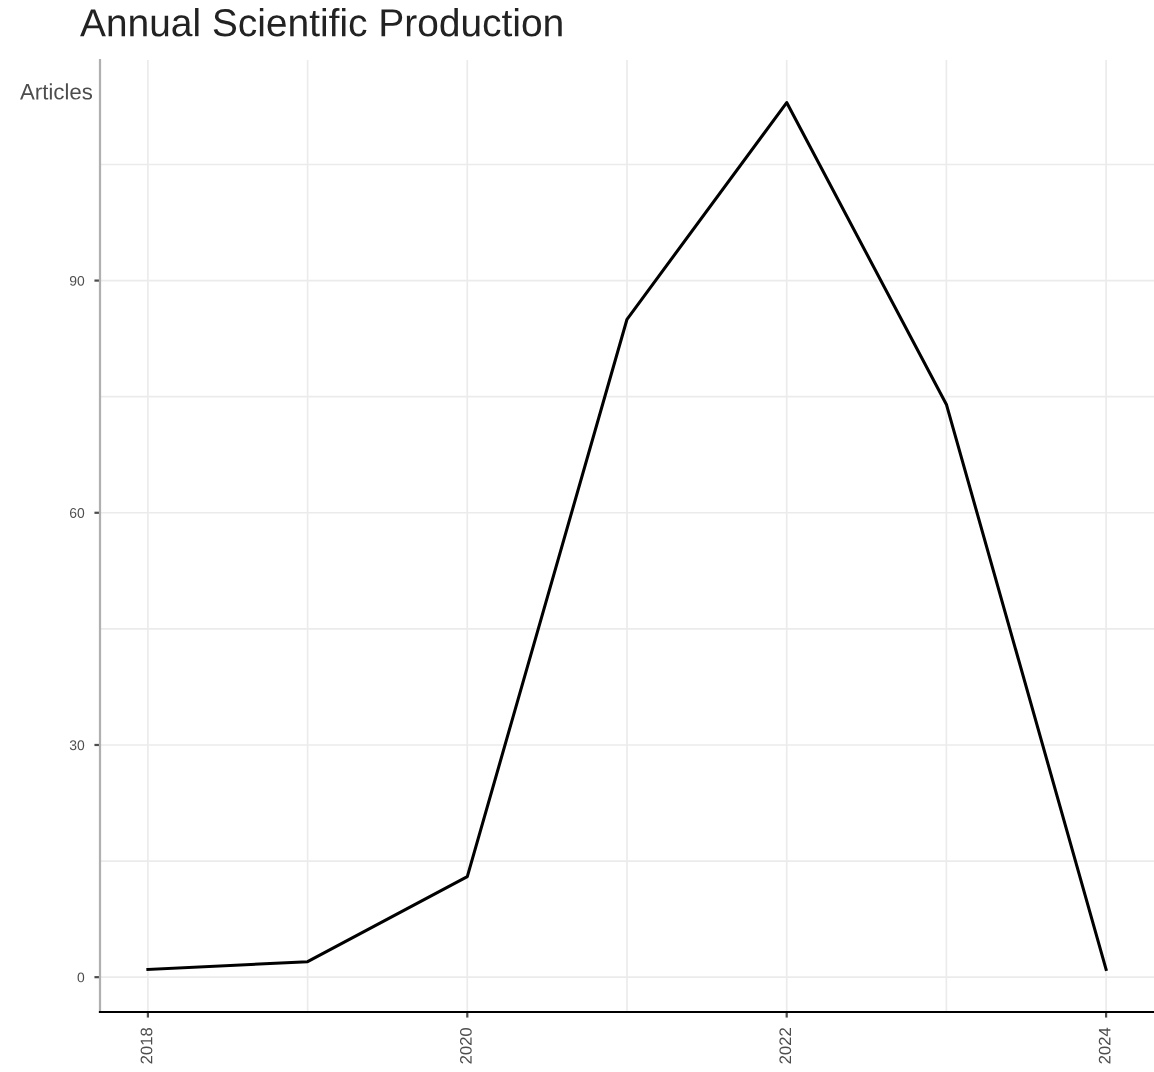 The width and height of the screenshot is (1154, 1072). Describe the element at coordinates (321, 22) in the screenshot. I see `chart-title: Annual Scientific Production` at that location.